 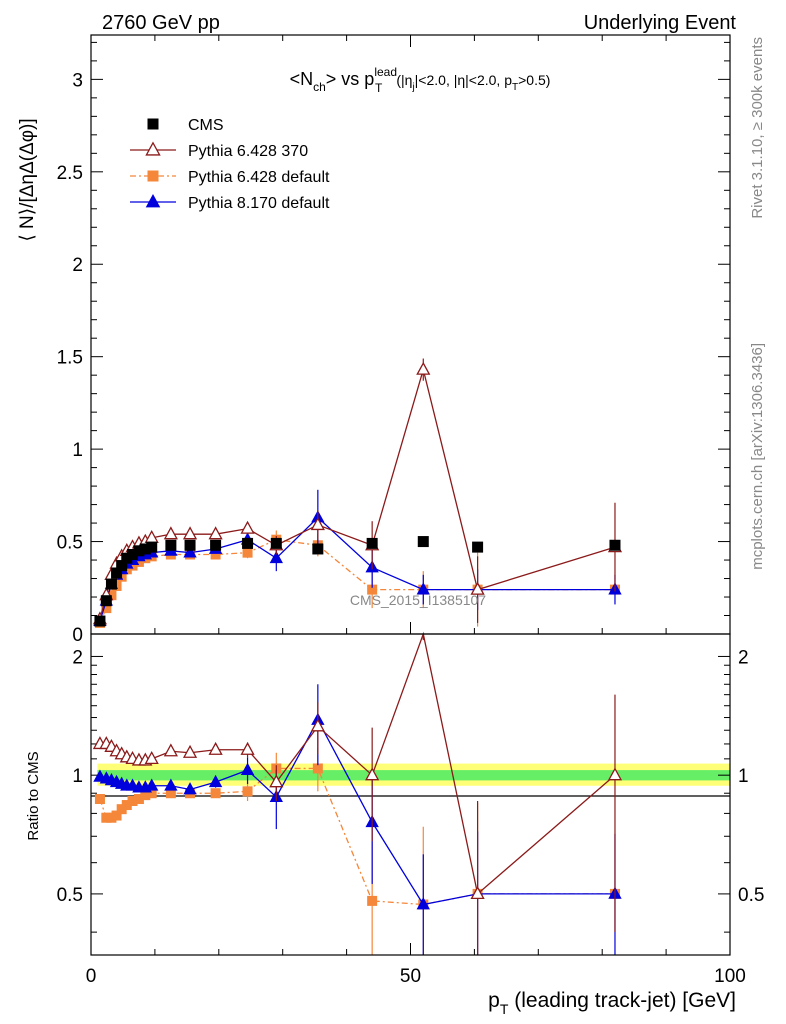 I want to click on y-axis-label-main: ⟨ N⟩/[ΔηΔ(Δφ)], so click(x=27, y=179).